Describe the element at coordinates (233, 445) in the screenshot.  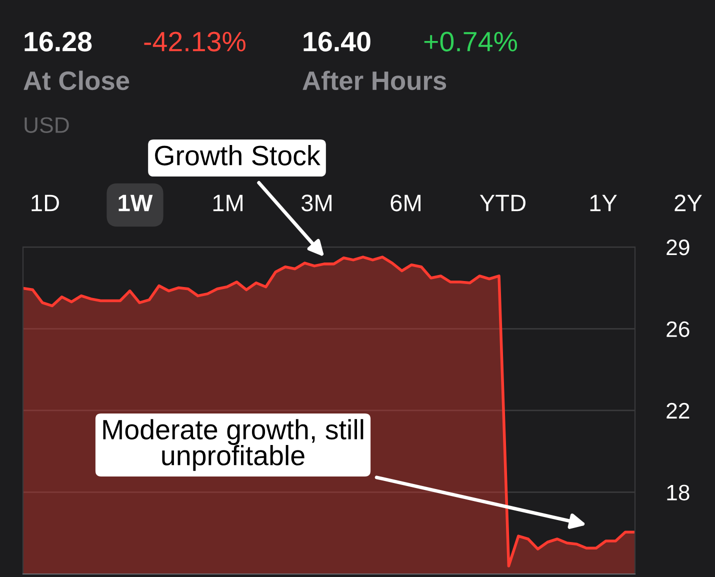
I see `annotation: Moderate growth, still unprofitable` at that location.